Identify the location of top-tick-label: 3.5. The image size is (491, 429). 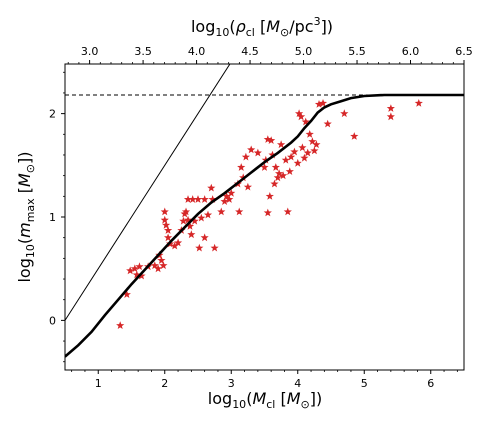
(143, 51).